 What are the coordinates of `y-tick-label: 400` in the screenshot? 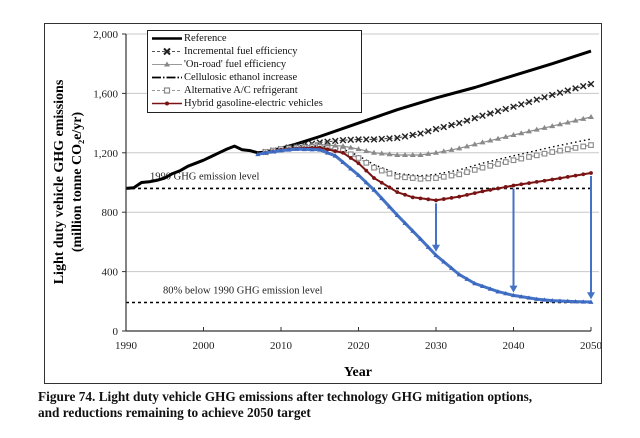 It's located at (110, 273).